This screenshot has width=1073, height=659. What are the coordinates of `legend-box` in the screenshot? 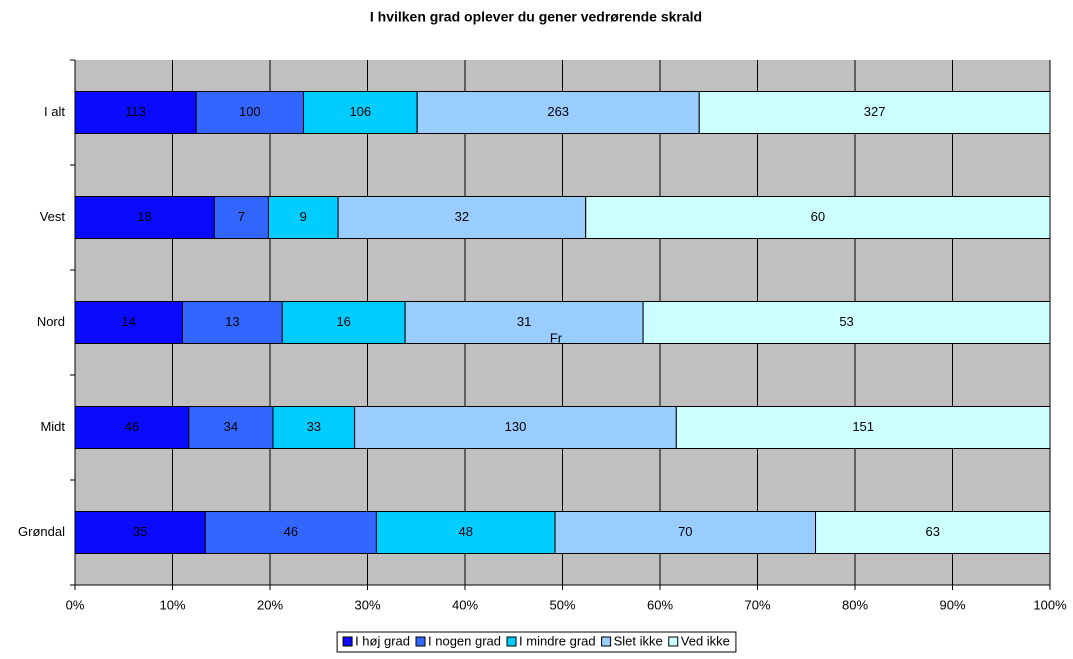 It's located at (536, 642).